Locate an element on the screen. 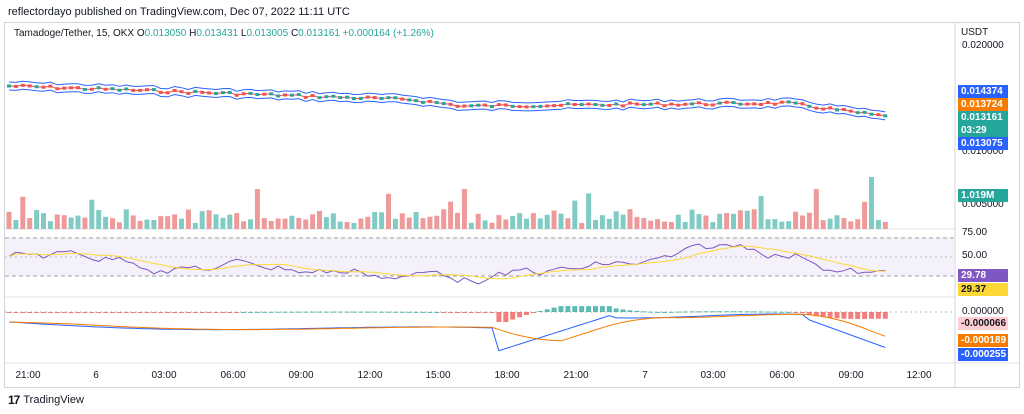  countdown-badge: 03:29 is located at coordinates (983, 130).